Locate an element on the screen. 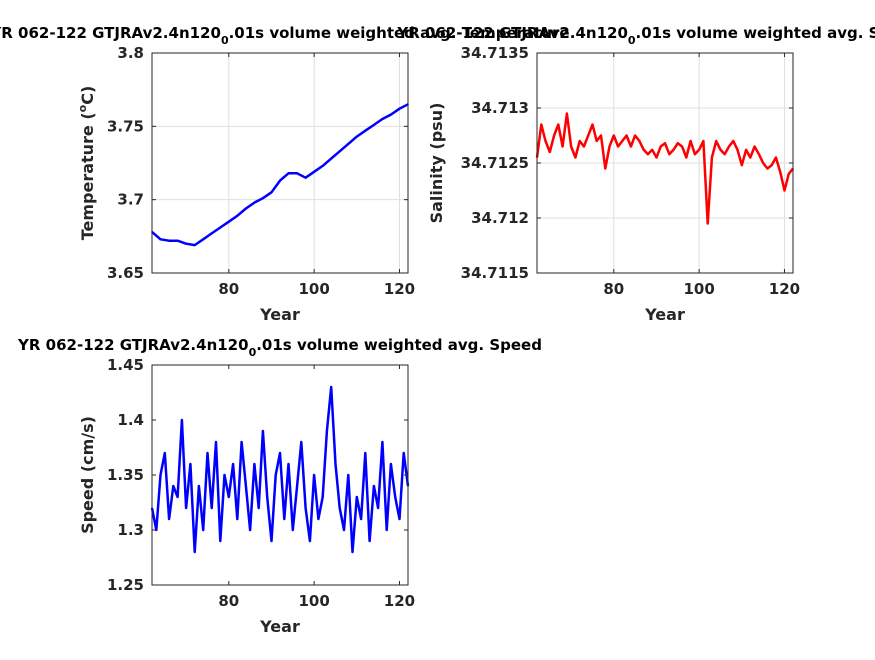 The image size is (875, 660). speed-xtick-label: 100 is located at coordinates (313, 601).